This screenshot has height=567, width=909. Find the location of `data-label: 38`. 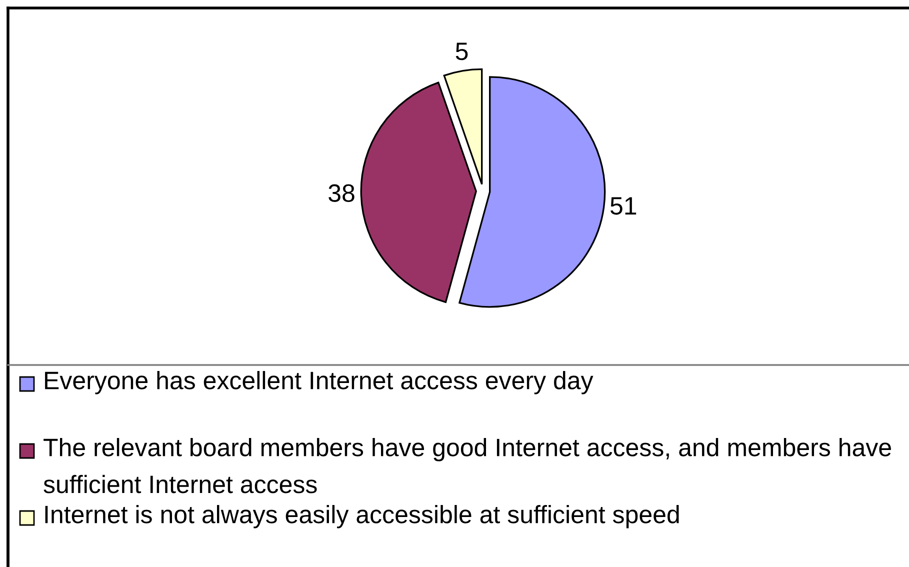

data-label: 38 is located at coordinates (341, 193).